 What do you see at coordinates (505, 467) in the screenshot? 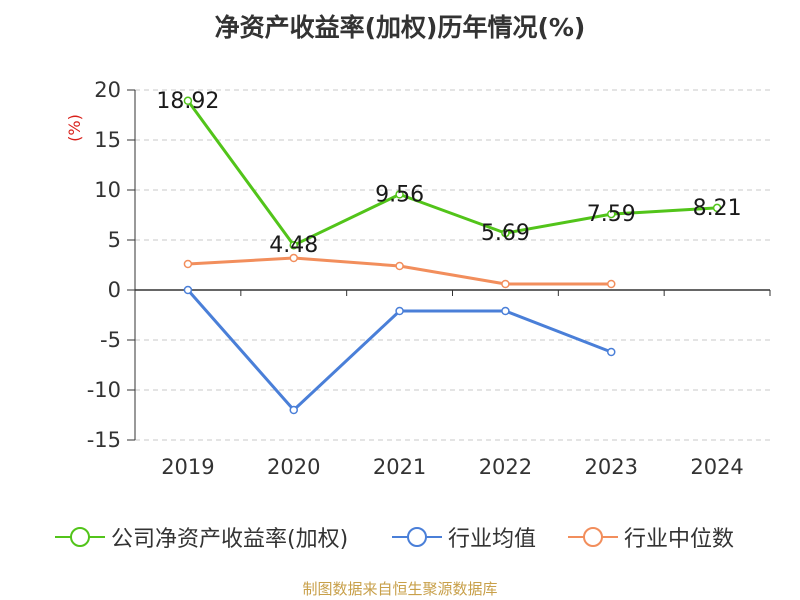
I see `x-tick-label: 2022` at bounding box center [505, 467].